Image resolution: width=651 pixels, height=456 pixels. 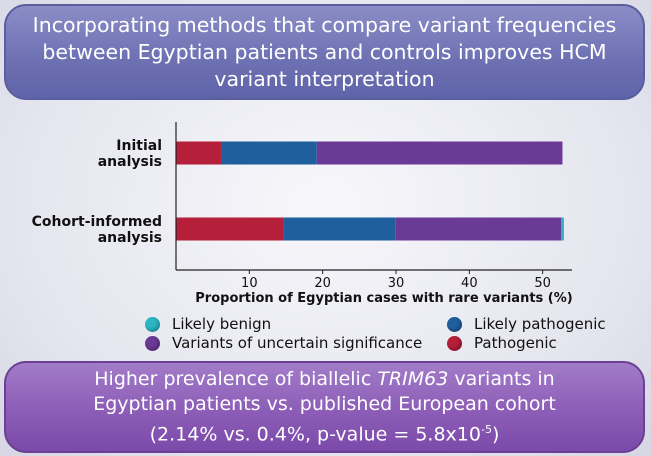 I want to click on legend-item-vus: Variants of uncertain significance, so click(x=283, y=343).